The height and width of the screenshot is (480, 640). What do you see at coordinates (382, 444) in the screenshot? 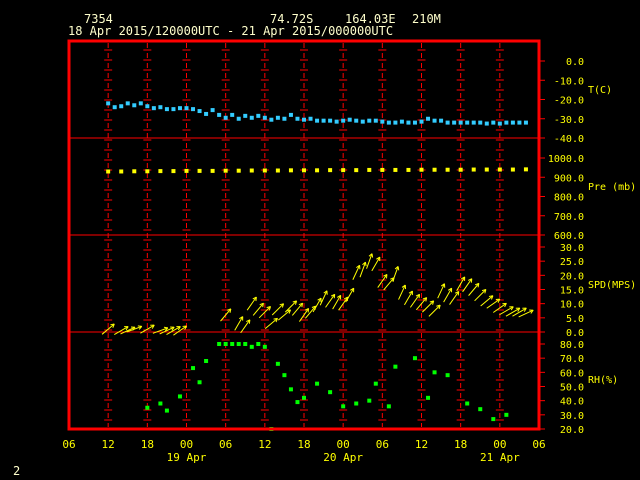
I see `x-tick-label: 06` at bounding box center [382, 444].